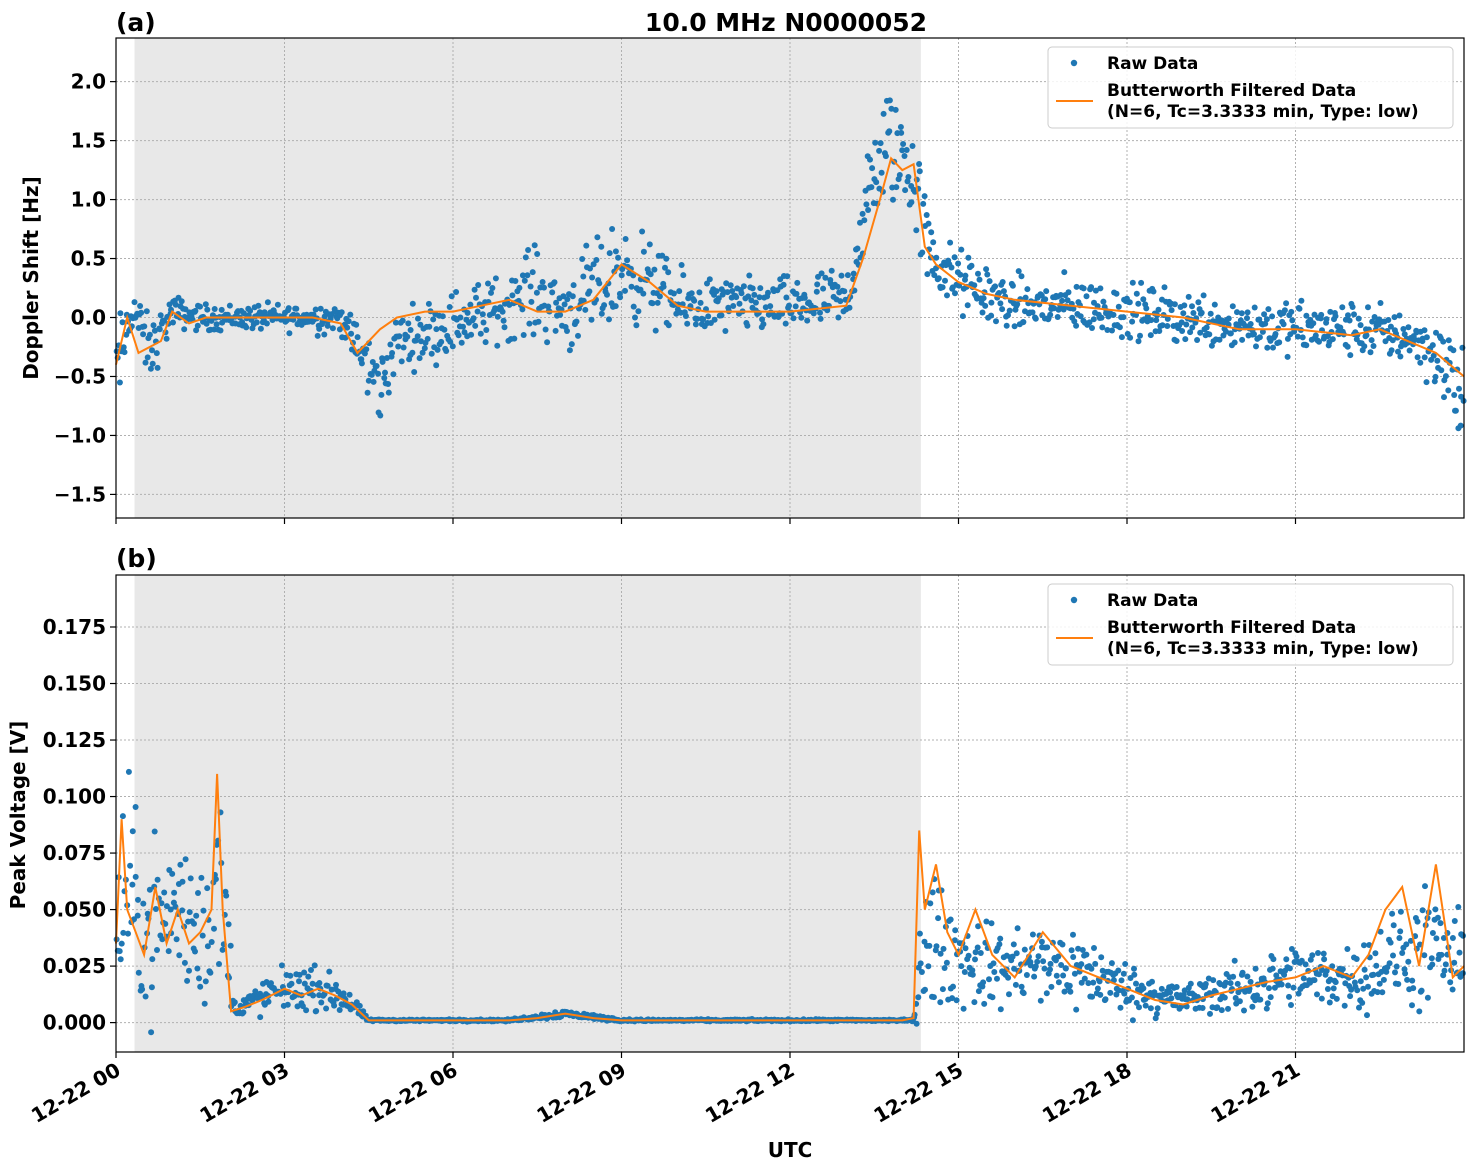 The width and height of the screenshot is (1472, 1172). Describe the element at coordinates (88, 200) in the screenshot. I see `y-tick-label: 1.0` at that location.